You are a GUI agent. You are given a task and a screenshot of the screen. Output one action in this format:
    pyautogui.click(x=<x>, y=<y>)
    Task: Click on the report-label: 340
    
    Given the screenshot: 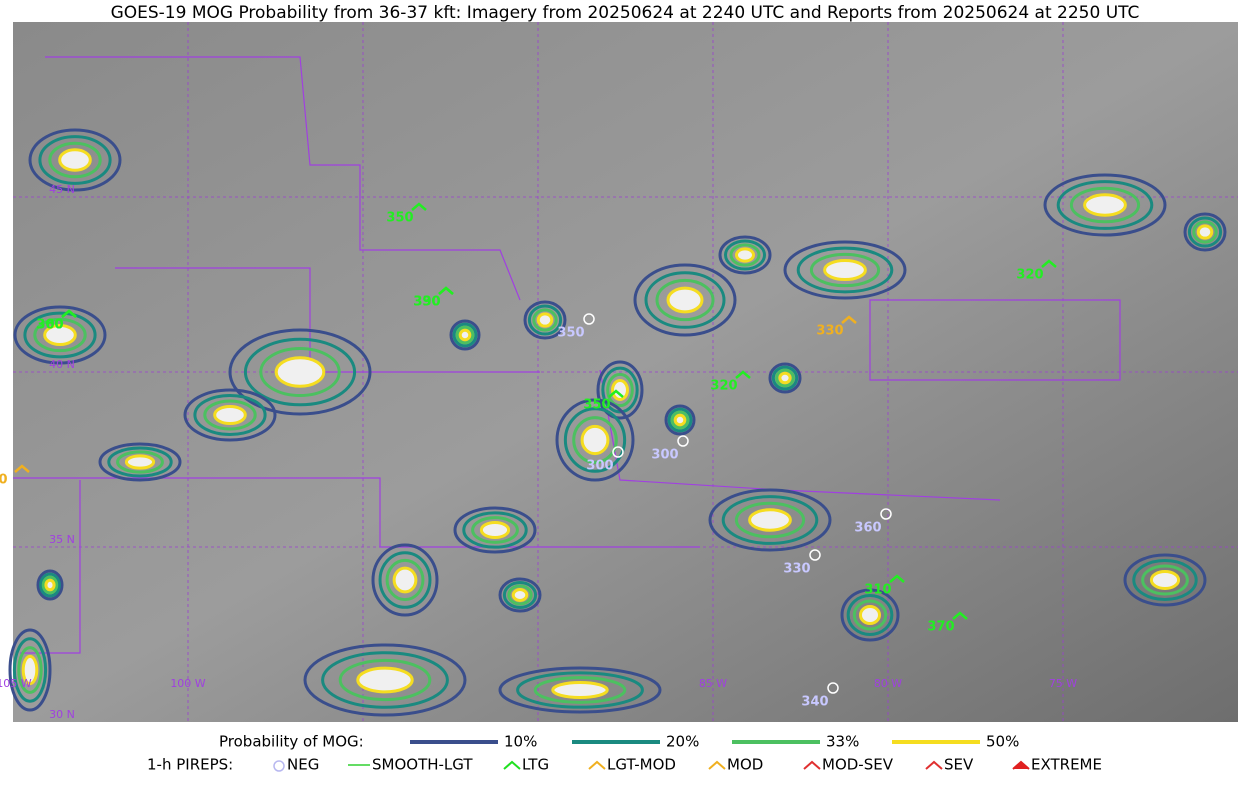 What is the action you would take?
    pyautogui.click(x=814, y=702)
    